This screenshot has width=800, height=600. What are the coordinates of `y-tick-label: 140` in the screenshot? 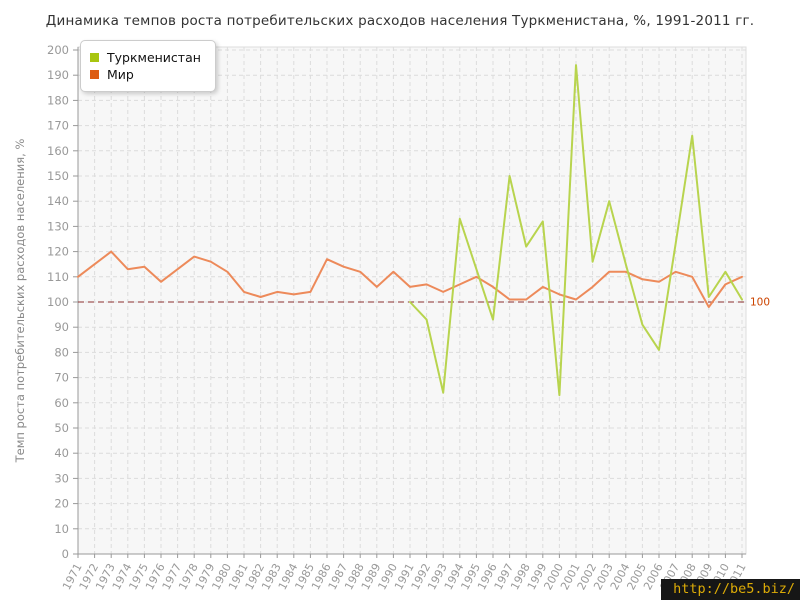 It's located at (58, 201).